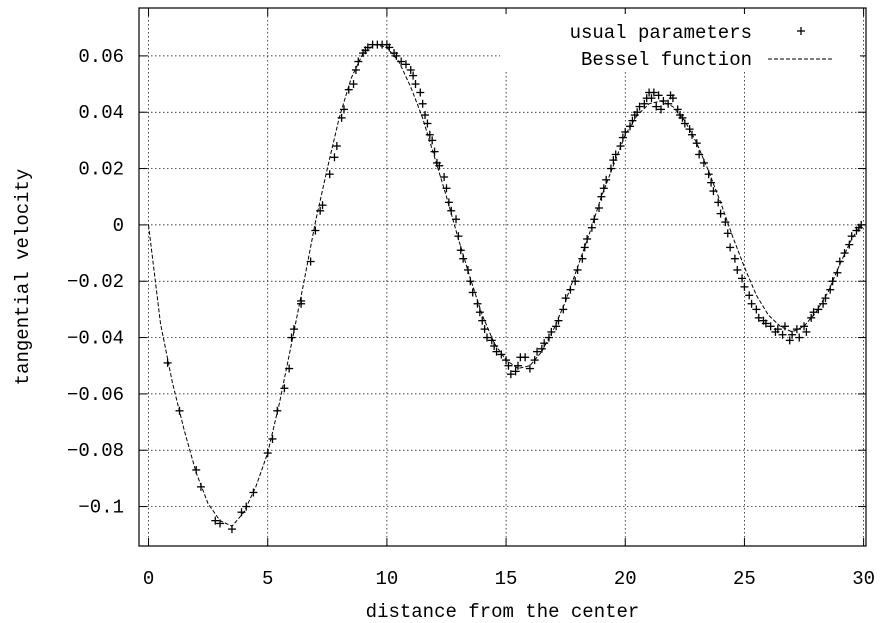  Describe the element at coordinates (801, 31) in the screenshot. I see `legend-key-plus-marker` at that location.